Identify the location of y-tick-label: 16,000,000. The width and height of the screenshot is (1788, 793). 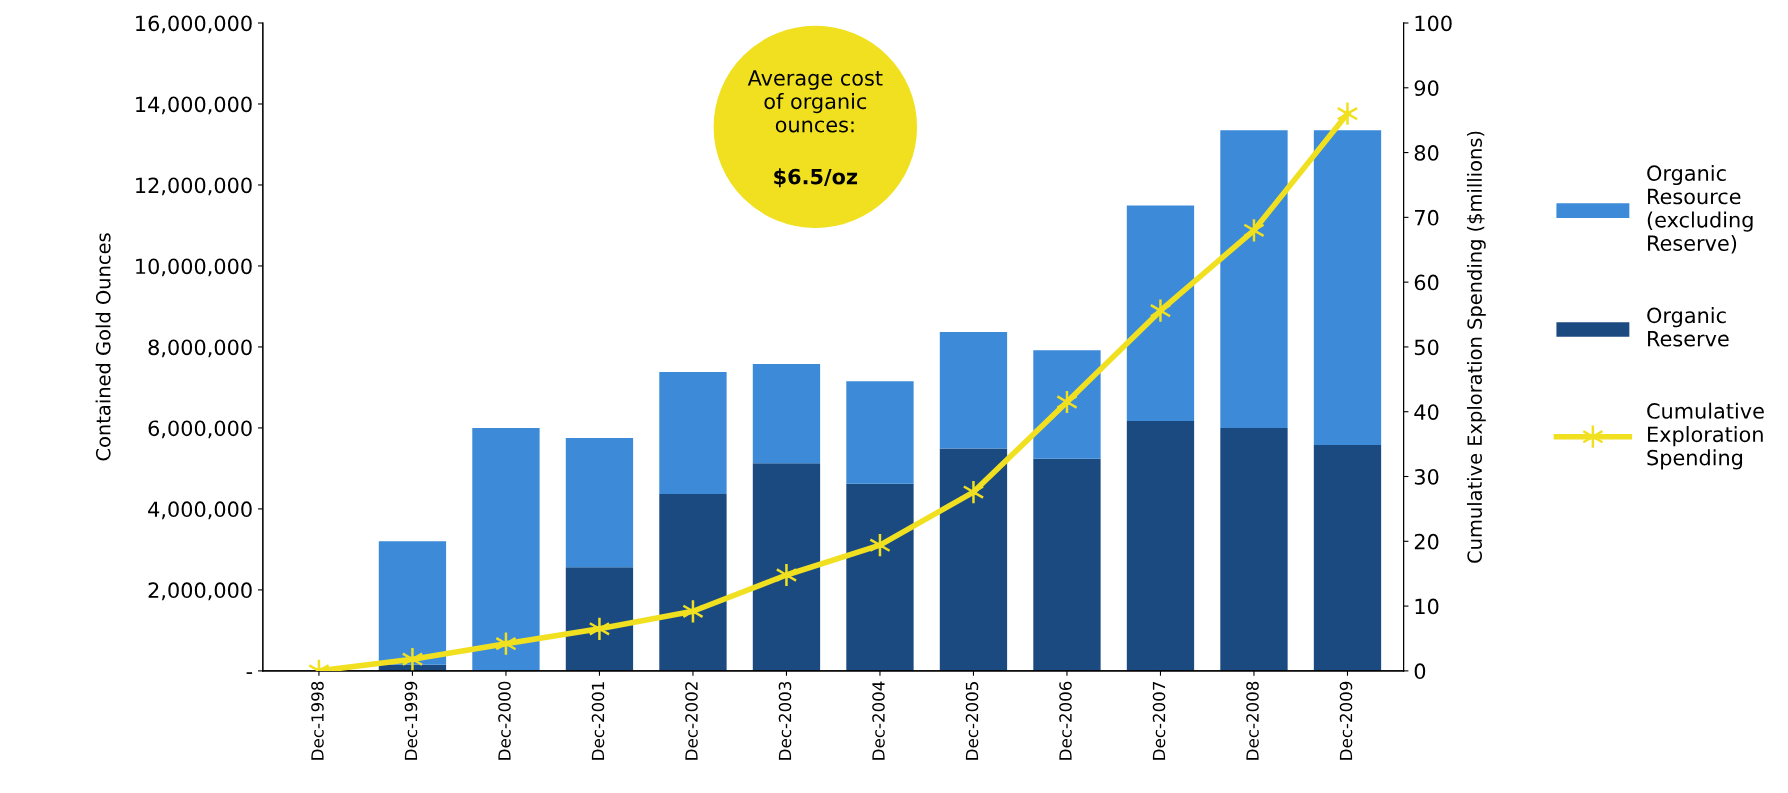
(194, 24).